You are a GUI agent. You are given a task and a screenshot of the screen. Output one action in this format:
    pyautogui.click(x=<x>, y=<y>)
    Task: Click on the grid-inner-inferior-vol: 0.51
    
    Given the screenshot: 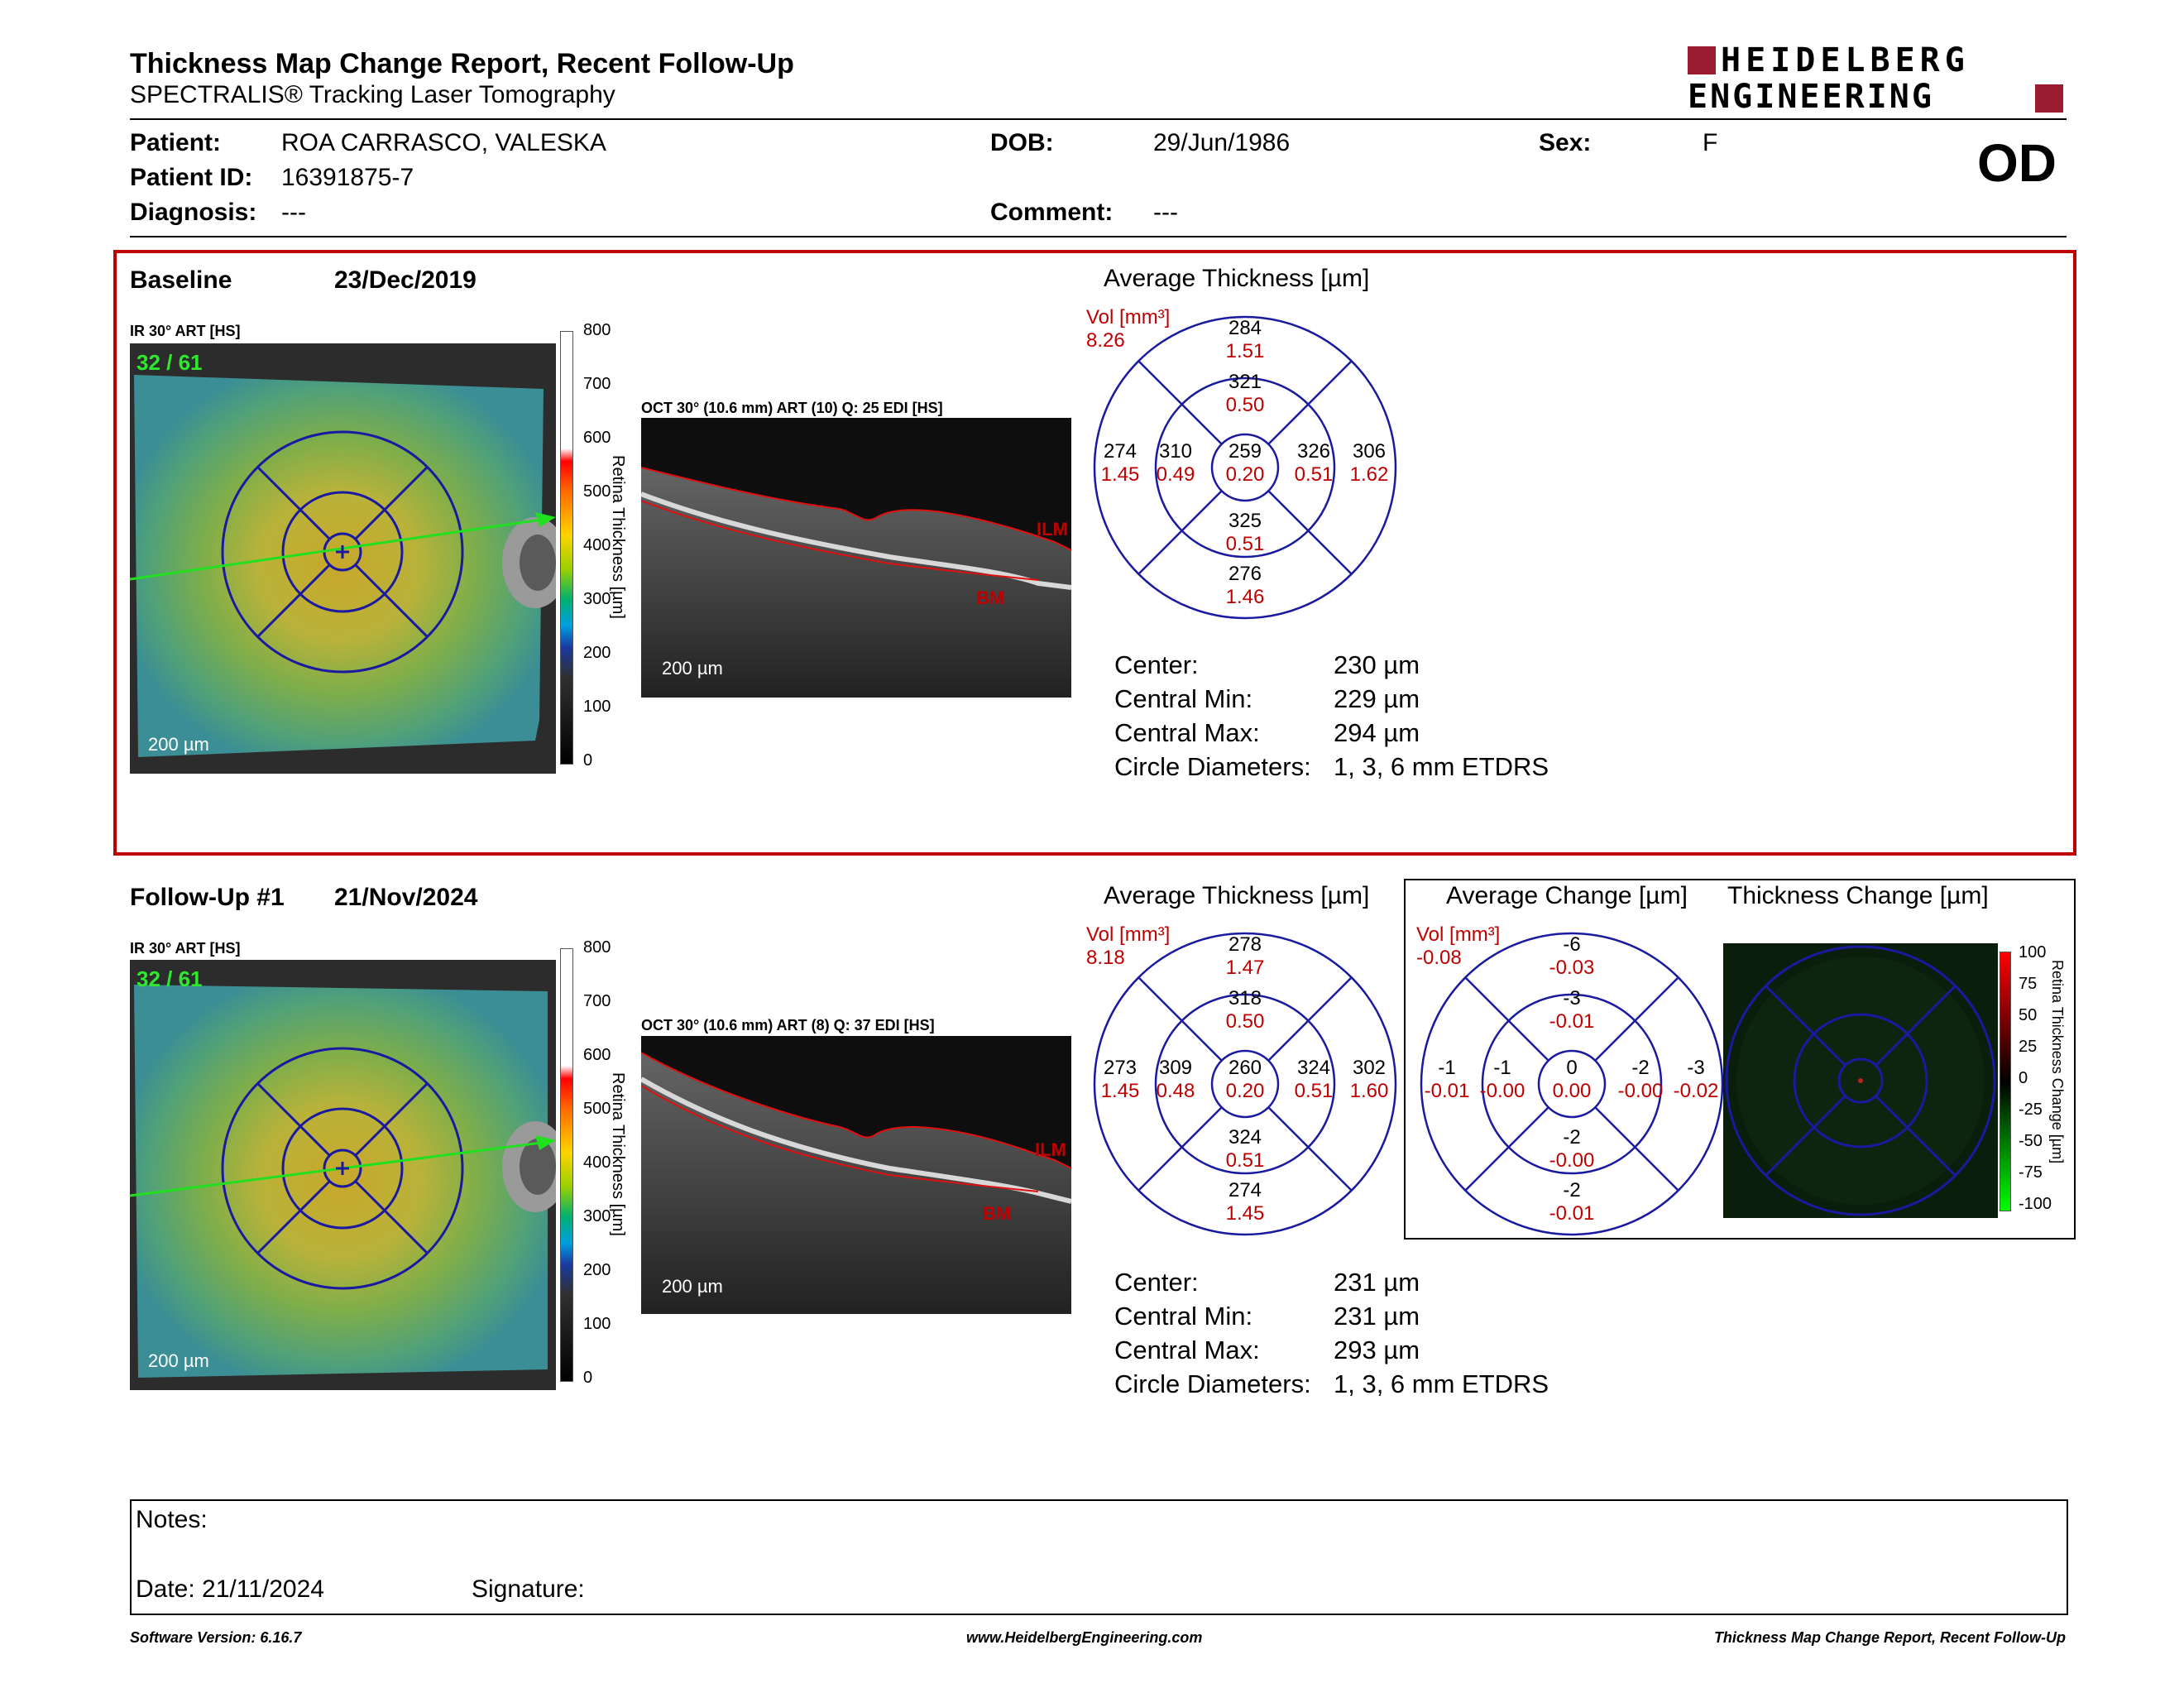 What is the action you would take?
    pyautogui.click(x=1245, y=544)
    